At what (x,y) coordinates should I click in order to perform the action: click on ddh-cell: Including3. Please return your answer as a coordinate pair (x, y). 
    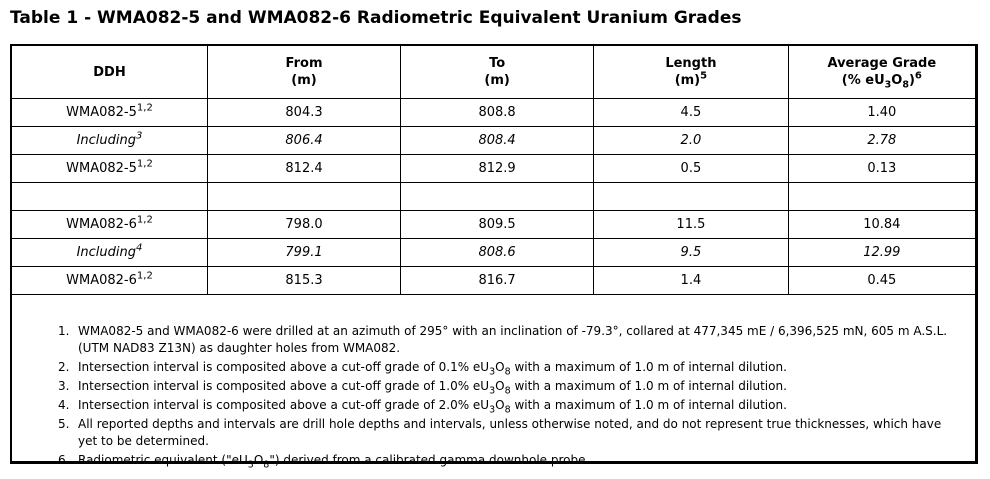
    Looking at the image, I should click on (110, 140).